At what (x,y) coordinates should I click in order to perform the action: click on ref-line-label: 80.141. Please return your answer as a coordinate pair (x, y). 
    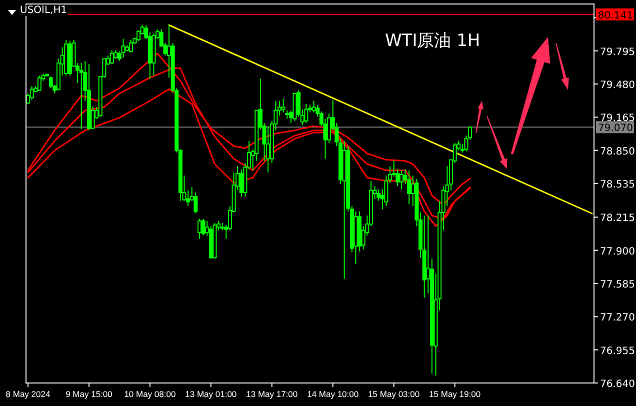
    Looking at the image, I should click on (615, 16).